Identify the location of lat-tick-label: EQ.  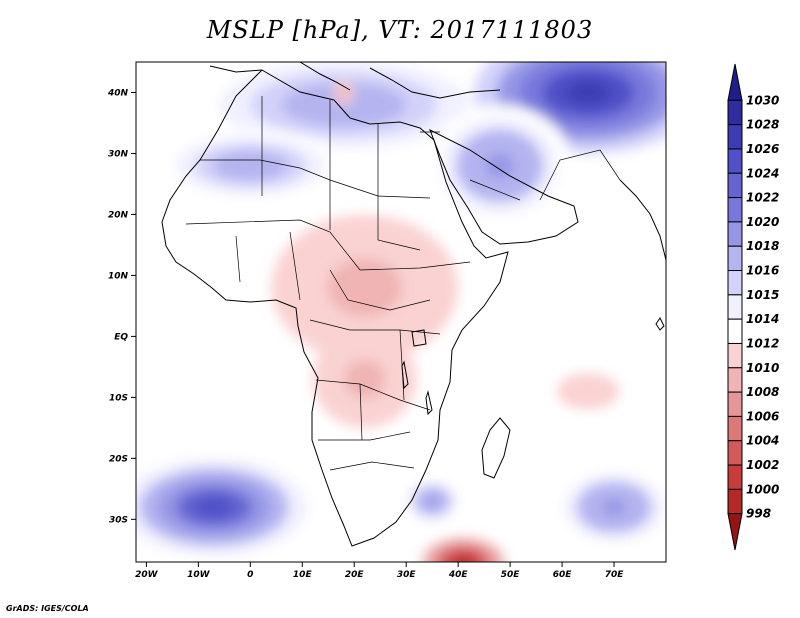
(121, 337).